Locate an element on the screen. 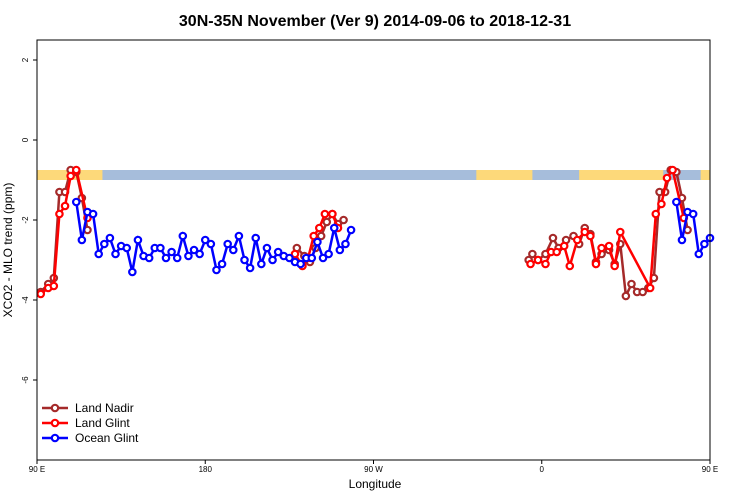 This screenshot has height=500, width=750. ocean-band is located at coordinates (373, 175).